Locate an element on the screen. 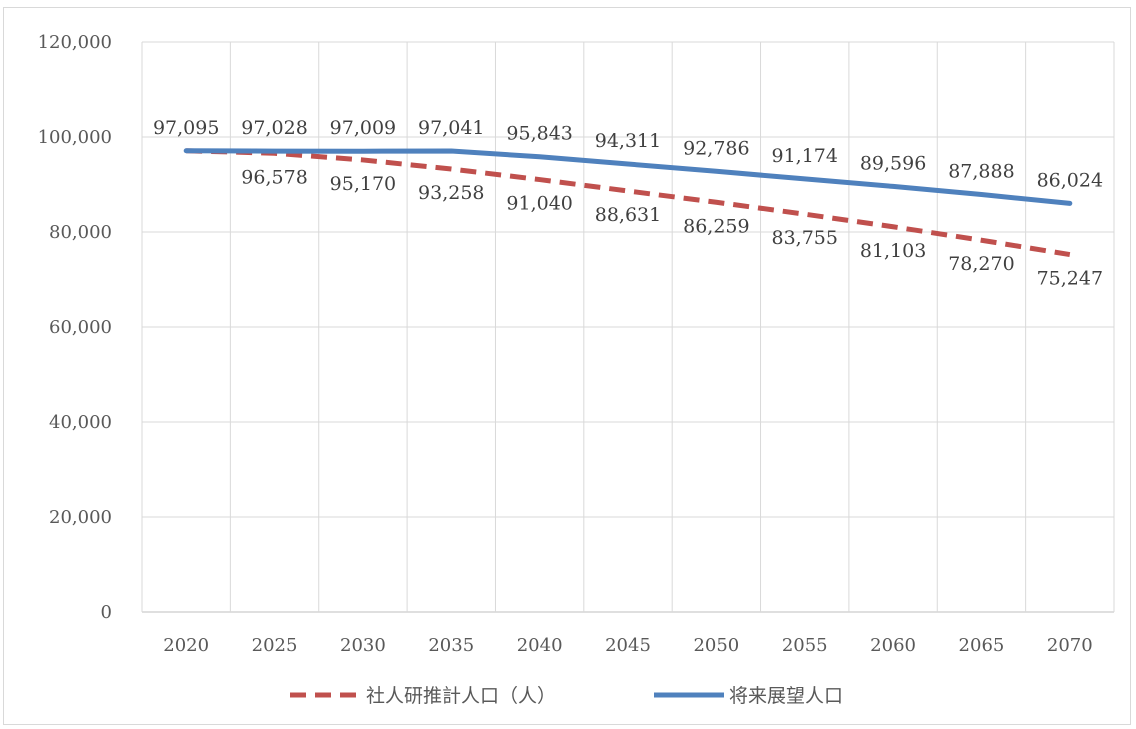  legend: 社人研推計人口（人） 将来展望人口 is located at coordinates (566, 696).